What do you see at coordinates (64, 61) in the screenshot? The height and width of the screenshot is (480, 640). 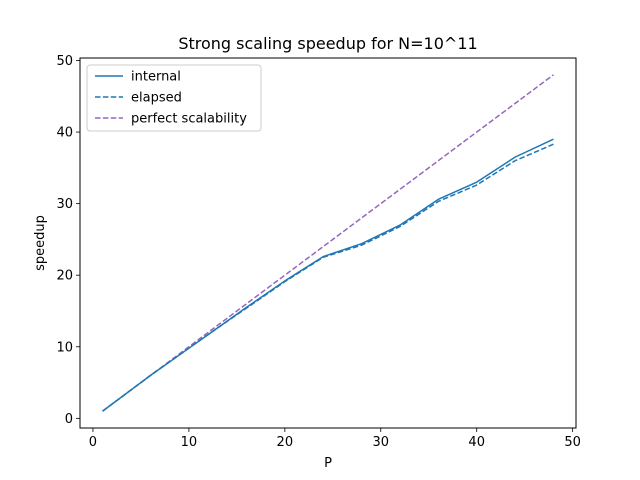 I see `y-tick-label: 50` at bounding box center [64, 61].